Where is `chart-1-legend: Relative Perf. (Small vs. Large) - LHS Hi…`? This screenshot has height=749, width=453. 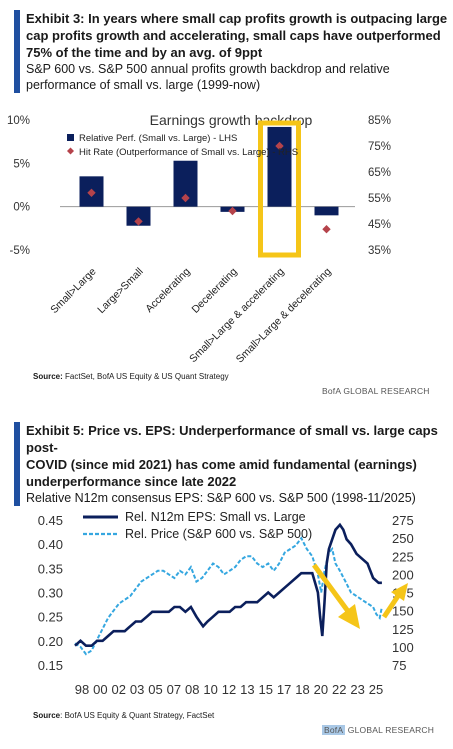 chart-1-legend: Relative Perf. (Small vs. Large) - LHS Hi… is located at coordinates (182, 145).